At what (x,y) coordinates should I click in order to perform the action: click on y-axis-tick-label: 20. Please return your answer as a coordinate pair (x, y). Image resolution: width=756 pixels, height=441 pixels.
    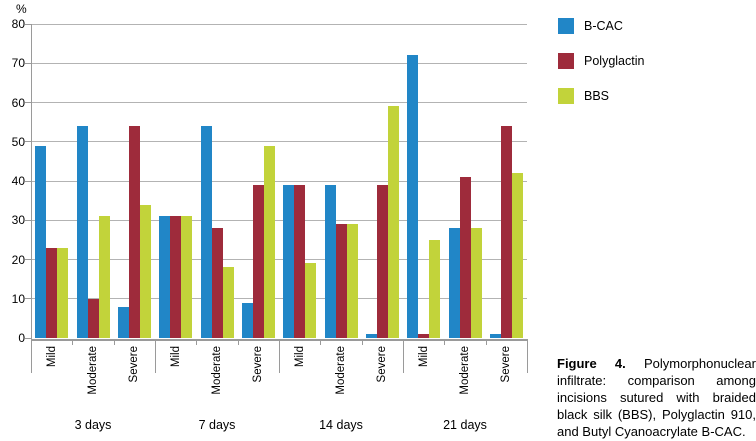
    Looking at the image, I should click on (18, 259).